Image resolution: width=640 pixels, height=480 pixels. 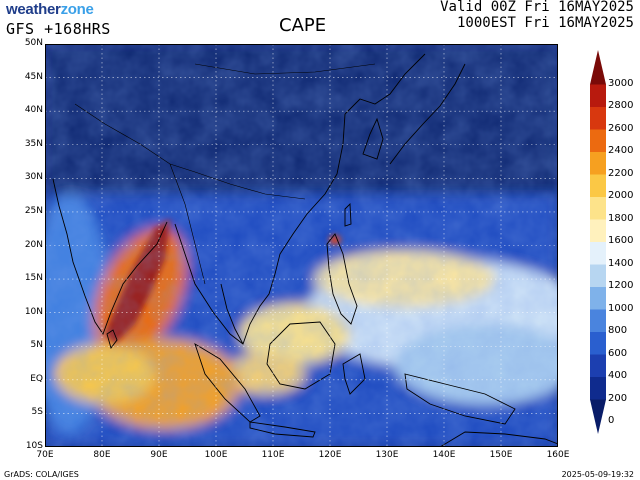 What do you see at coordinates (427, 114) in the screenshot?
I see `coastline-japan` at bounding box center [427, 114].